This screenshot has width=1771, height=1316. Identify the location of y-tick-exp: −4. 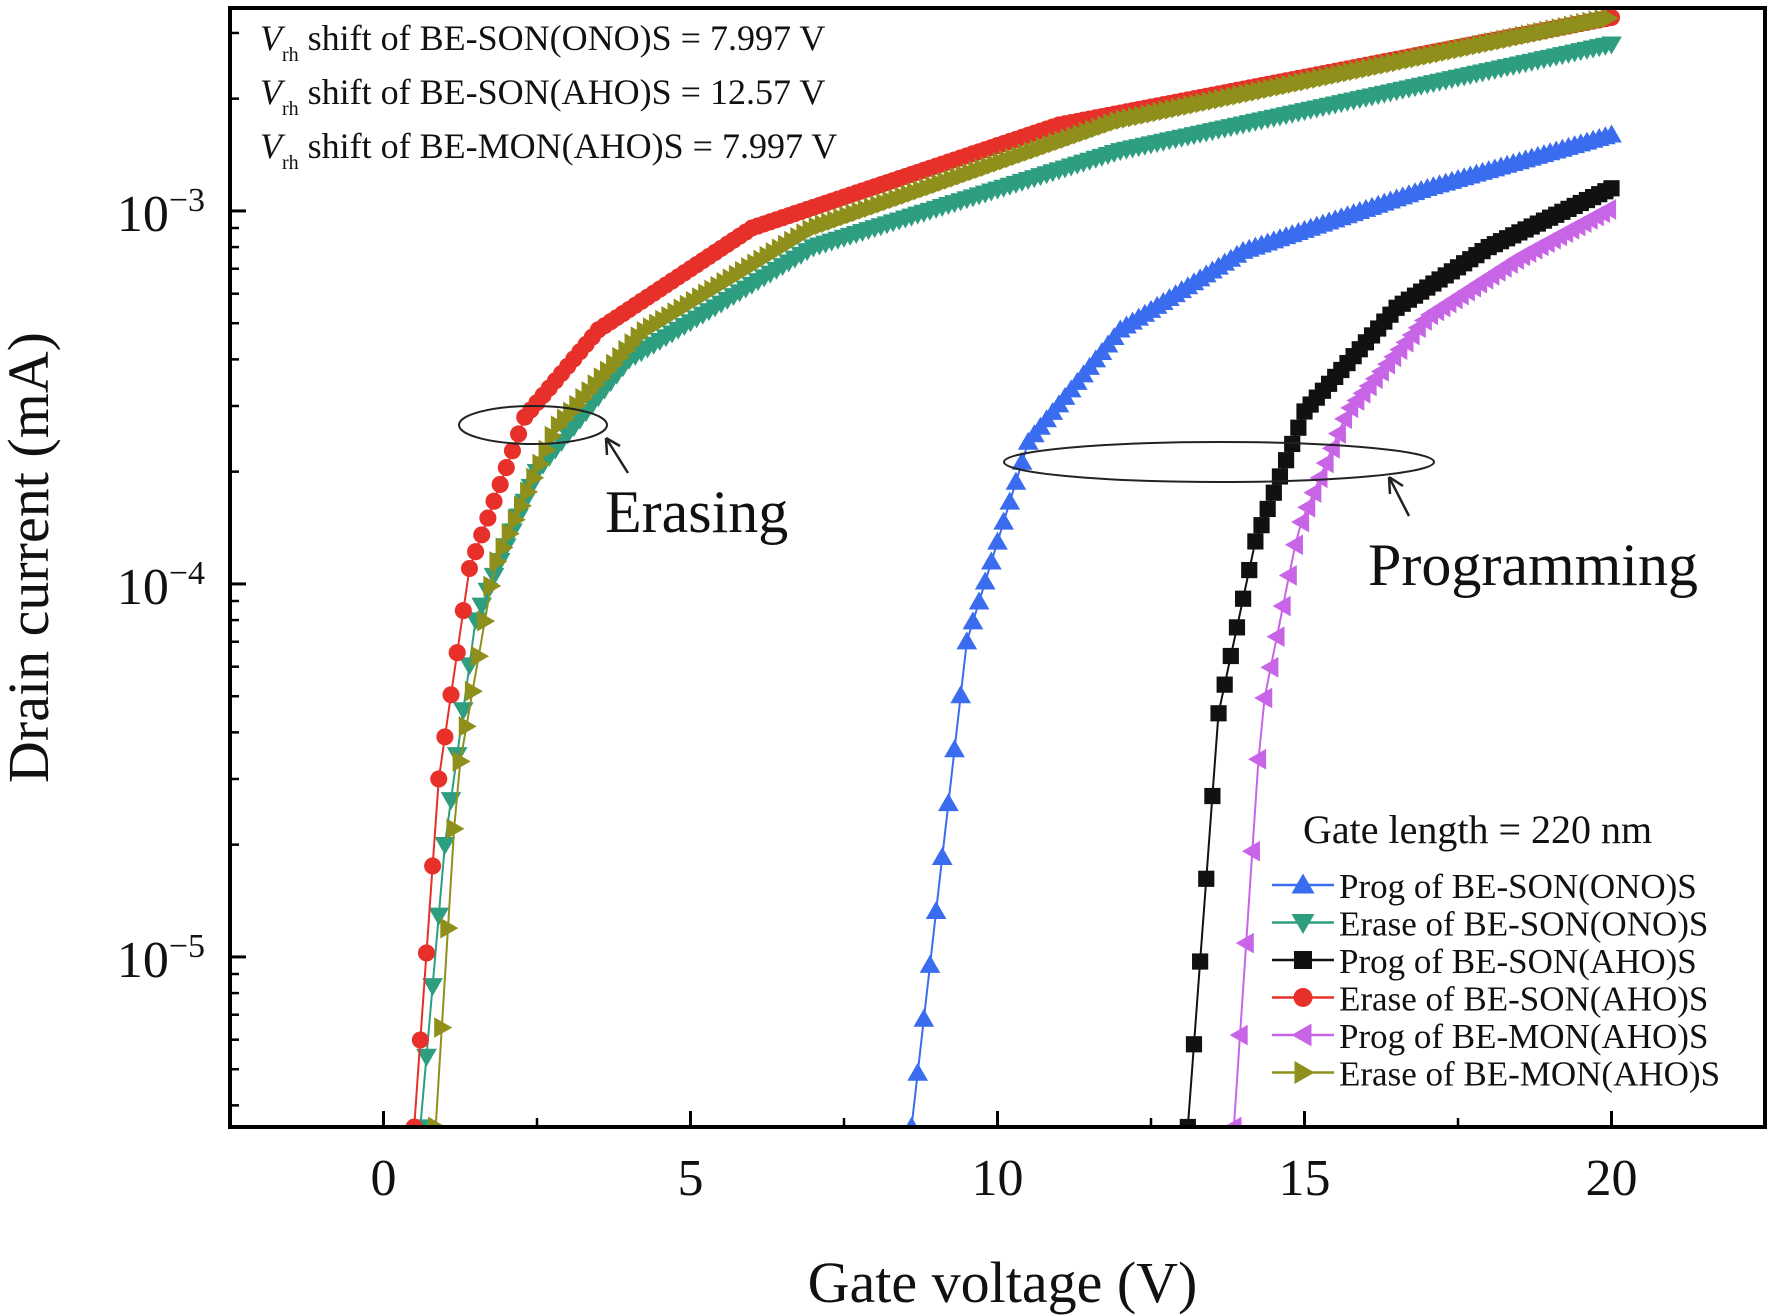
(187, 573).